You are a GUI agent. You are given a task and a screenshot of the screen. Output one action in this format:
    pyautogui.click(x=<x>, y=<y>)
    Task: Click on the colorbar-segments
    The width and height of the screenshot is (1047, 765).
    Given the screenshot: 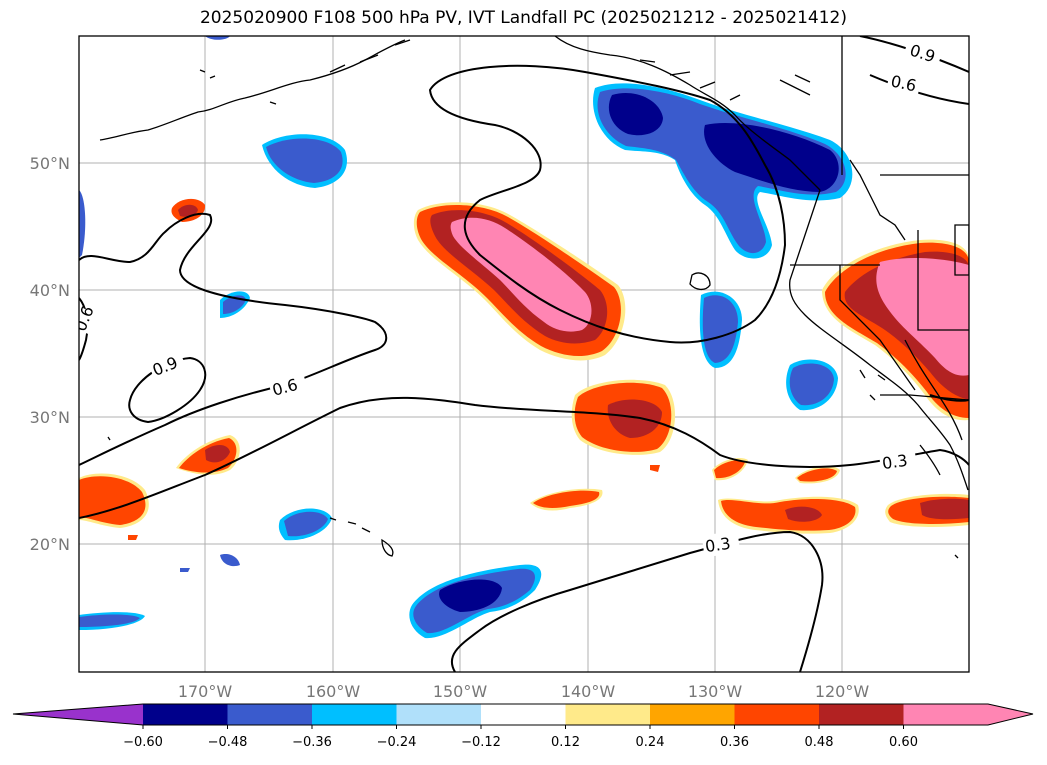 What is the action you would take?
    pyautogui.click(x=523, y=714)
    